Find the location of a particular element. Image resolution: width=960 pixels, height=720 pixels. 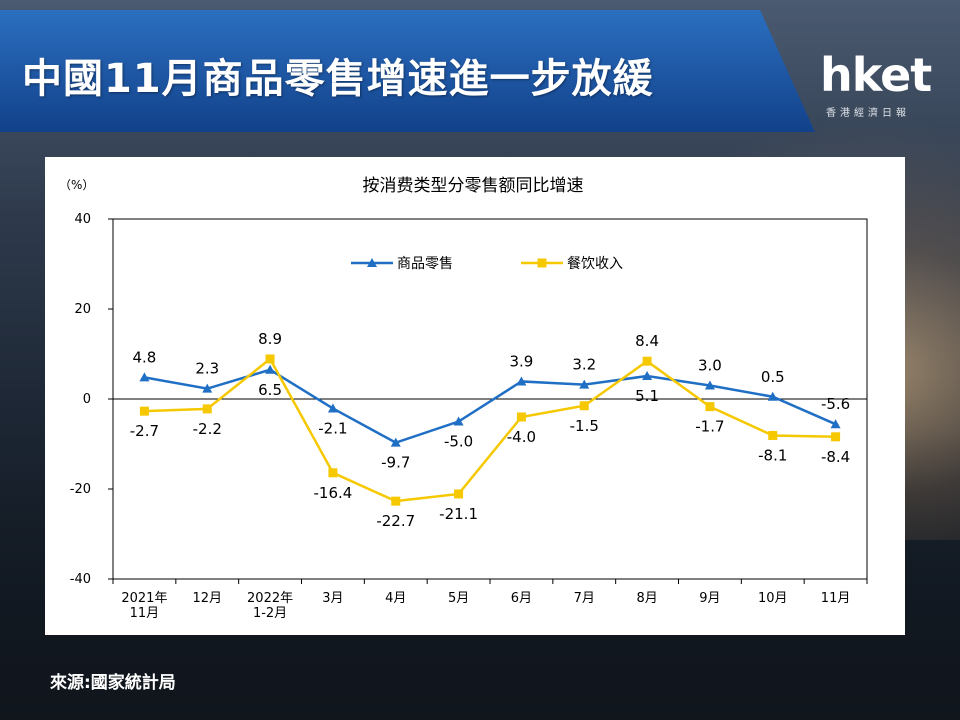

data-label: -9.7 is located at coordinates (395, 463).